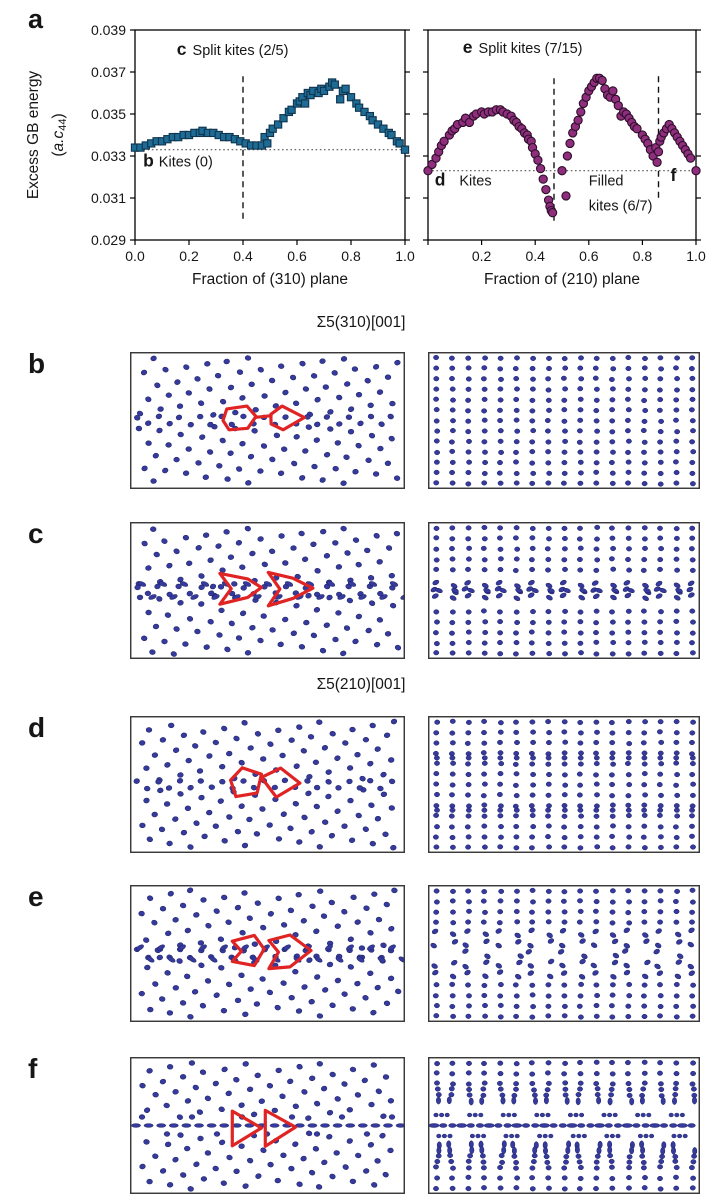 The width and height of the screenshot is (722, 1204). Describe the element at coordinates (361, 322) in the screenshot. I see `section-title-310: Σ5(310)[001]` at that location.